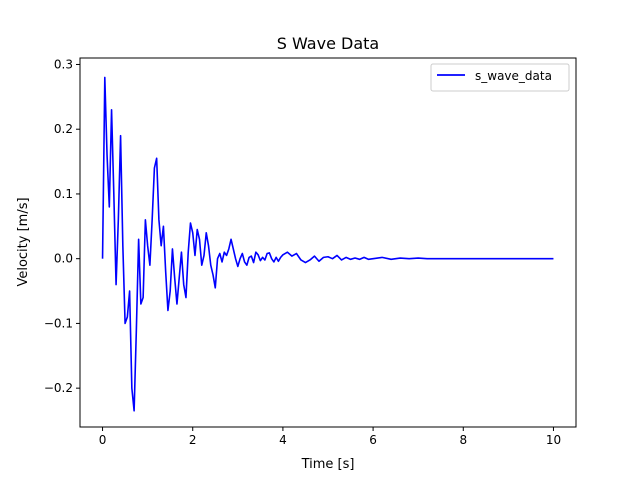 This screenshot has height=480, width=640. I want to click on legend: s_wave_data, so click(500, 77).